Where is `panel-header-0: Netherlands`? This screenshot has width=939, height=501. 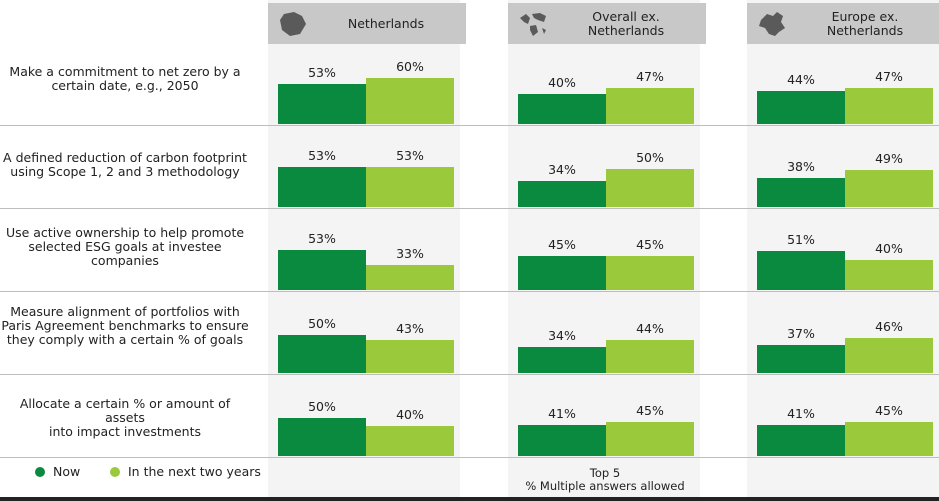
panel-header-0: Netherlands is located at coordinates (367, 23).